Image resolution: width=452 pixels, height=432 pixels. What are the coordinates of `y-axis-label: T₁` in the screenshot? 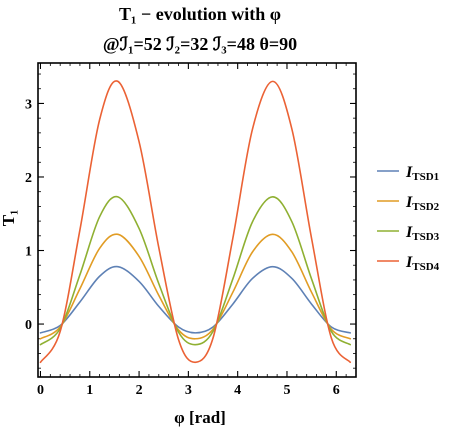 It's located at (9, 218).